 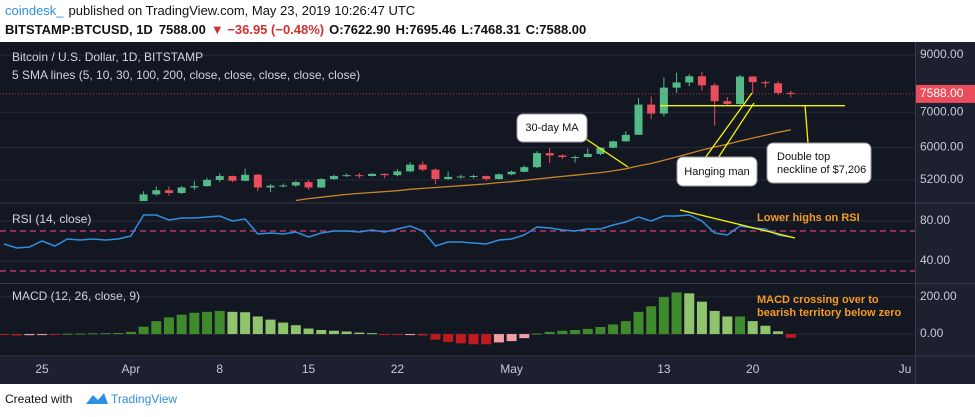 What do you see at coordinates (144, 399) in the screenshot?
I see `footer-brand: TradingView` at bounding box center [144, 399].